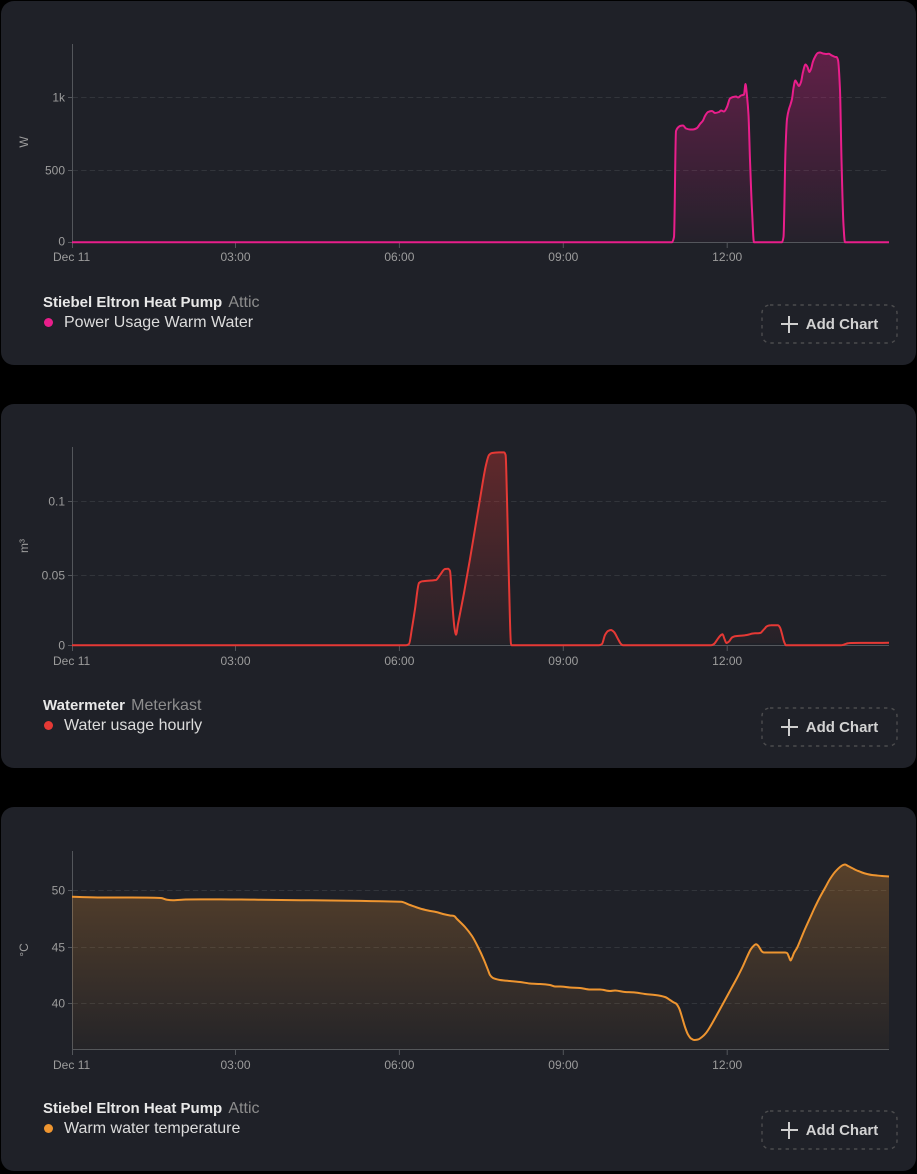 The image size is (917, 1174). Describe the element at coordinates (59, 1004) in the screenshot. I see `svg-text: 40` at that location.